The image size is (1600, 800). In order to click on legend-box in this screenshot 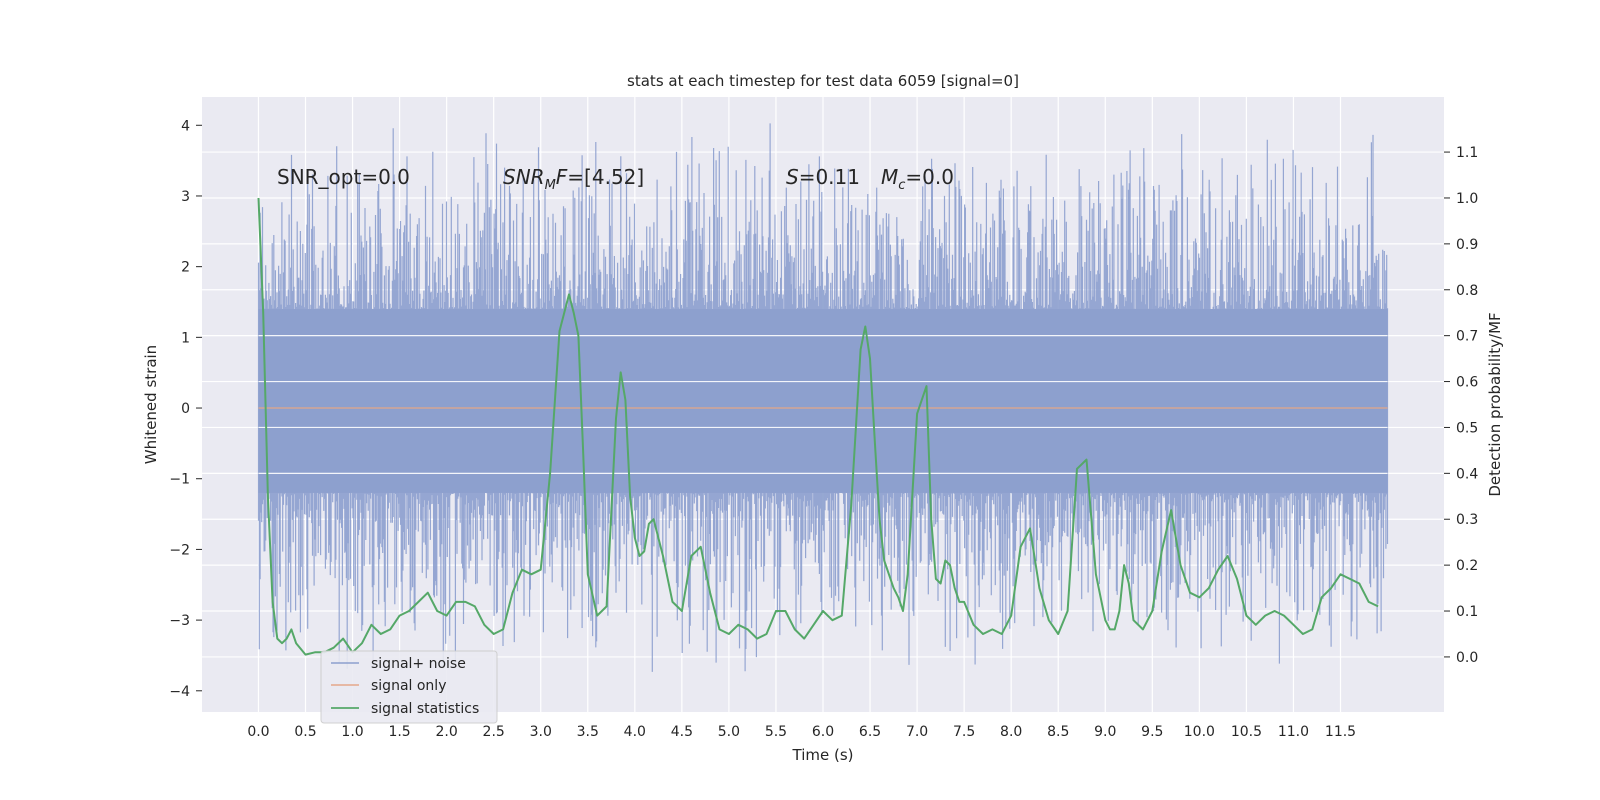, I will do `click(409, 687)`.